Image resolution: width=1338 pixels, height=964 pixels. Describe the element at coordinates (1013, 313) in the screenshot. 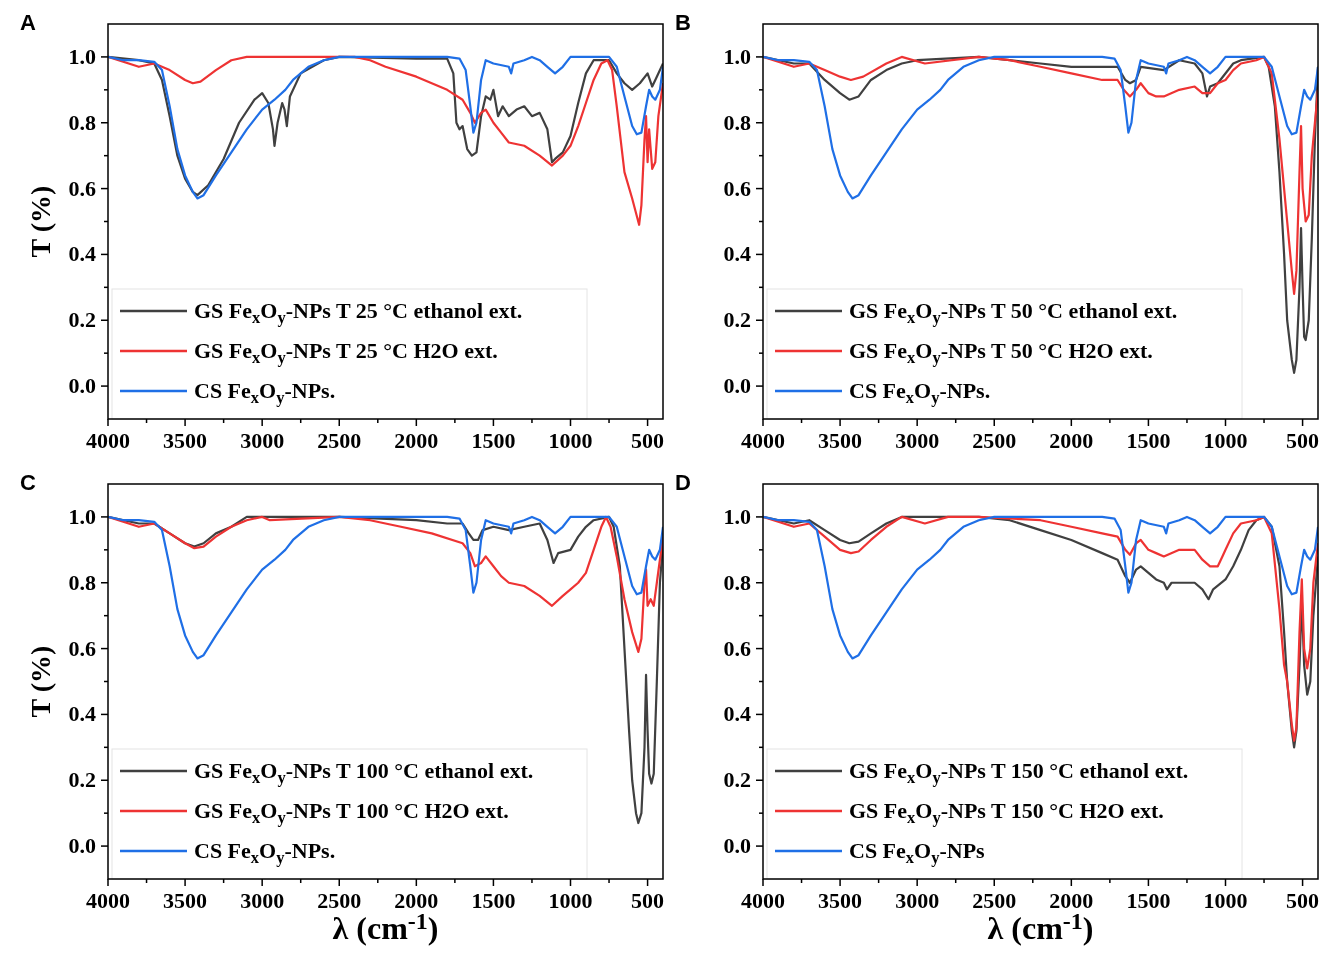

I see `legend-label: GS Fe$_{x}$O$_{y}$-NPs T 50 °C ethanol ext.` at that location.